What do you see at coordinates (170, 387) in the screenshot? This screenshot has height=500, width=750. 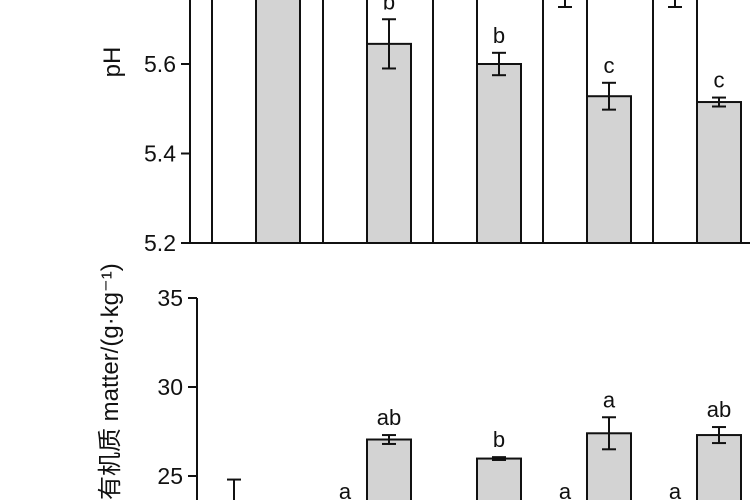 I see `y-tick-label: 30` at bounding box center [170, 387].